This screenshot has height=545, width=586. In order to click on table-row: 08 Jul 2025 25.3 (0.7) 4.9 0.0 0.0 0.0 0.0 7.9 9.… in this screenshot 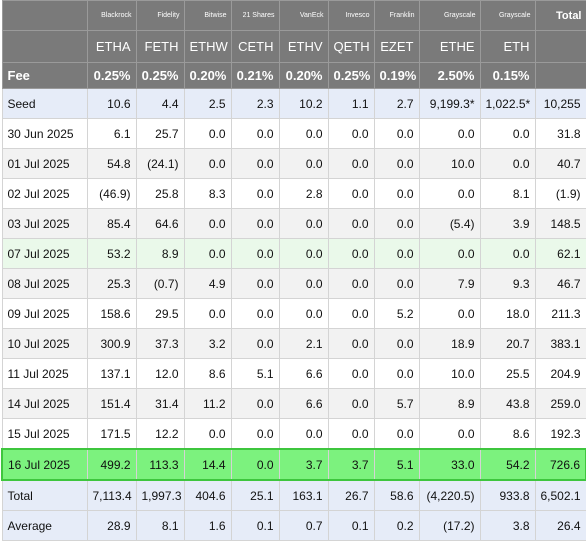, I will do `click(293, 283)`.